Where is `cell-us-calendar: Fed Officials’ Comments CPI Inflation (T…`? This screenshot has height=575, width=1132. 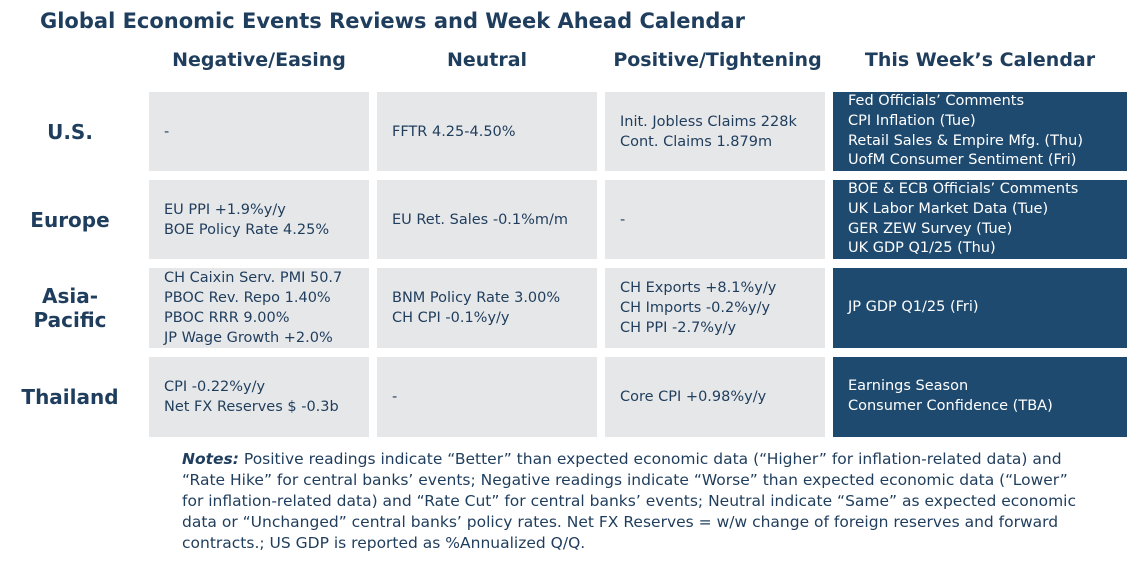
cell-us-calendar: Fed Officials’ Comments CPI Inflation (T… is located at coordinates (980, 131).